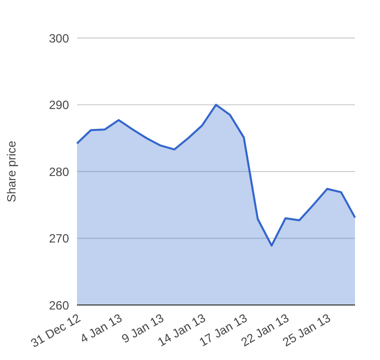  Describe the element at coordinates (59, 38) in the screenshot. I see `y-tick-label: 300` at that location.